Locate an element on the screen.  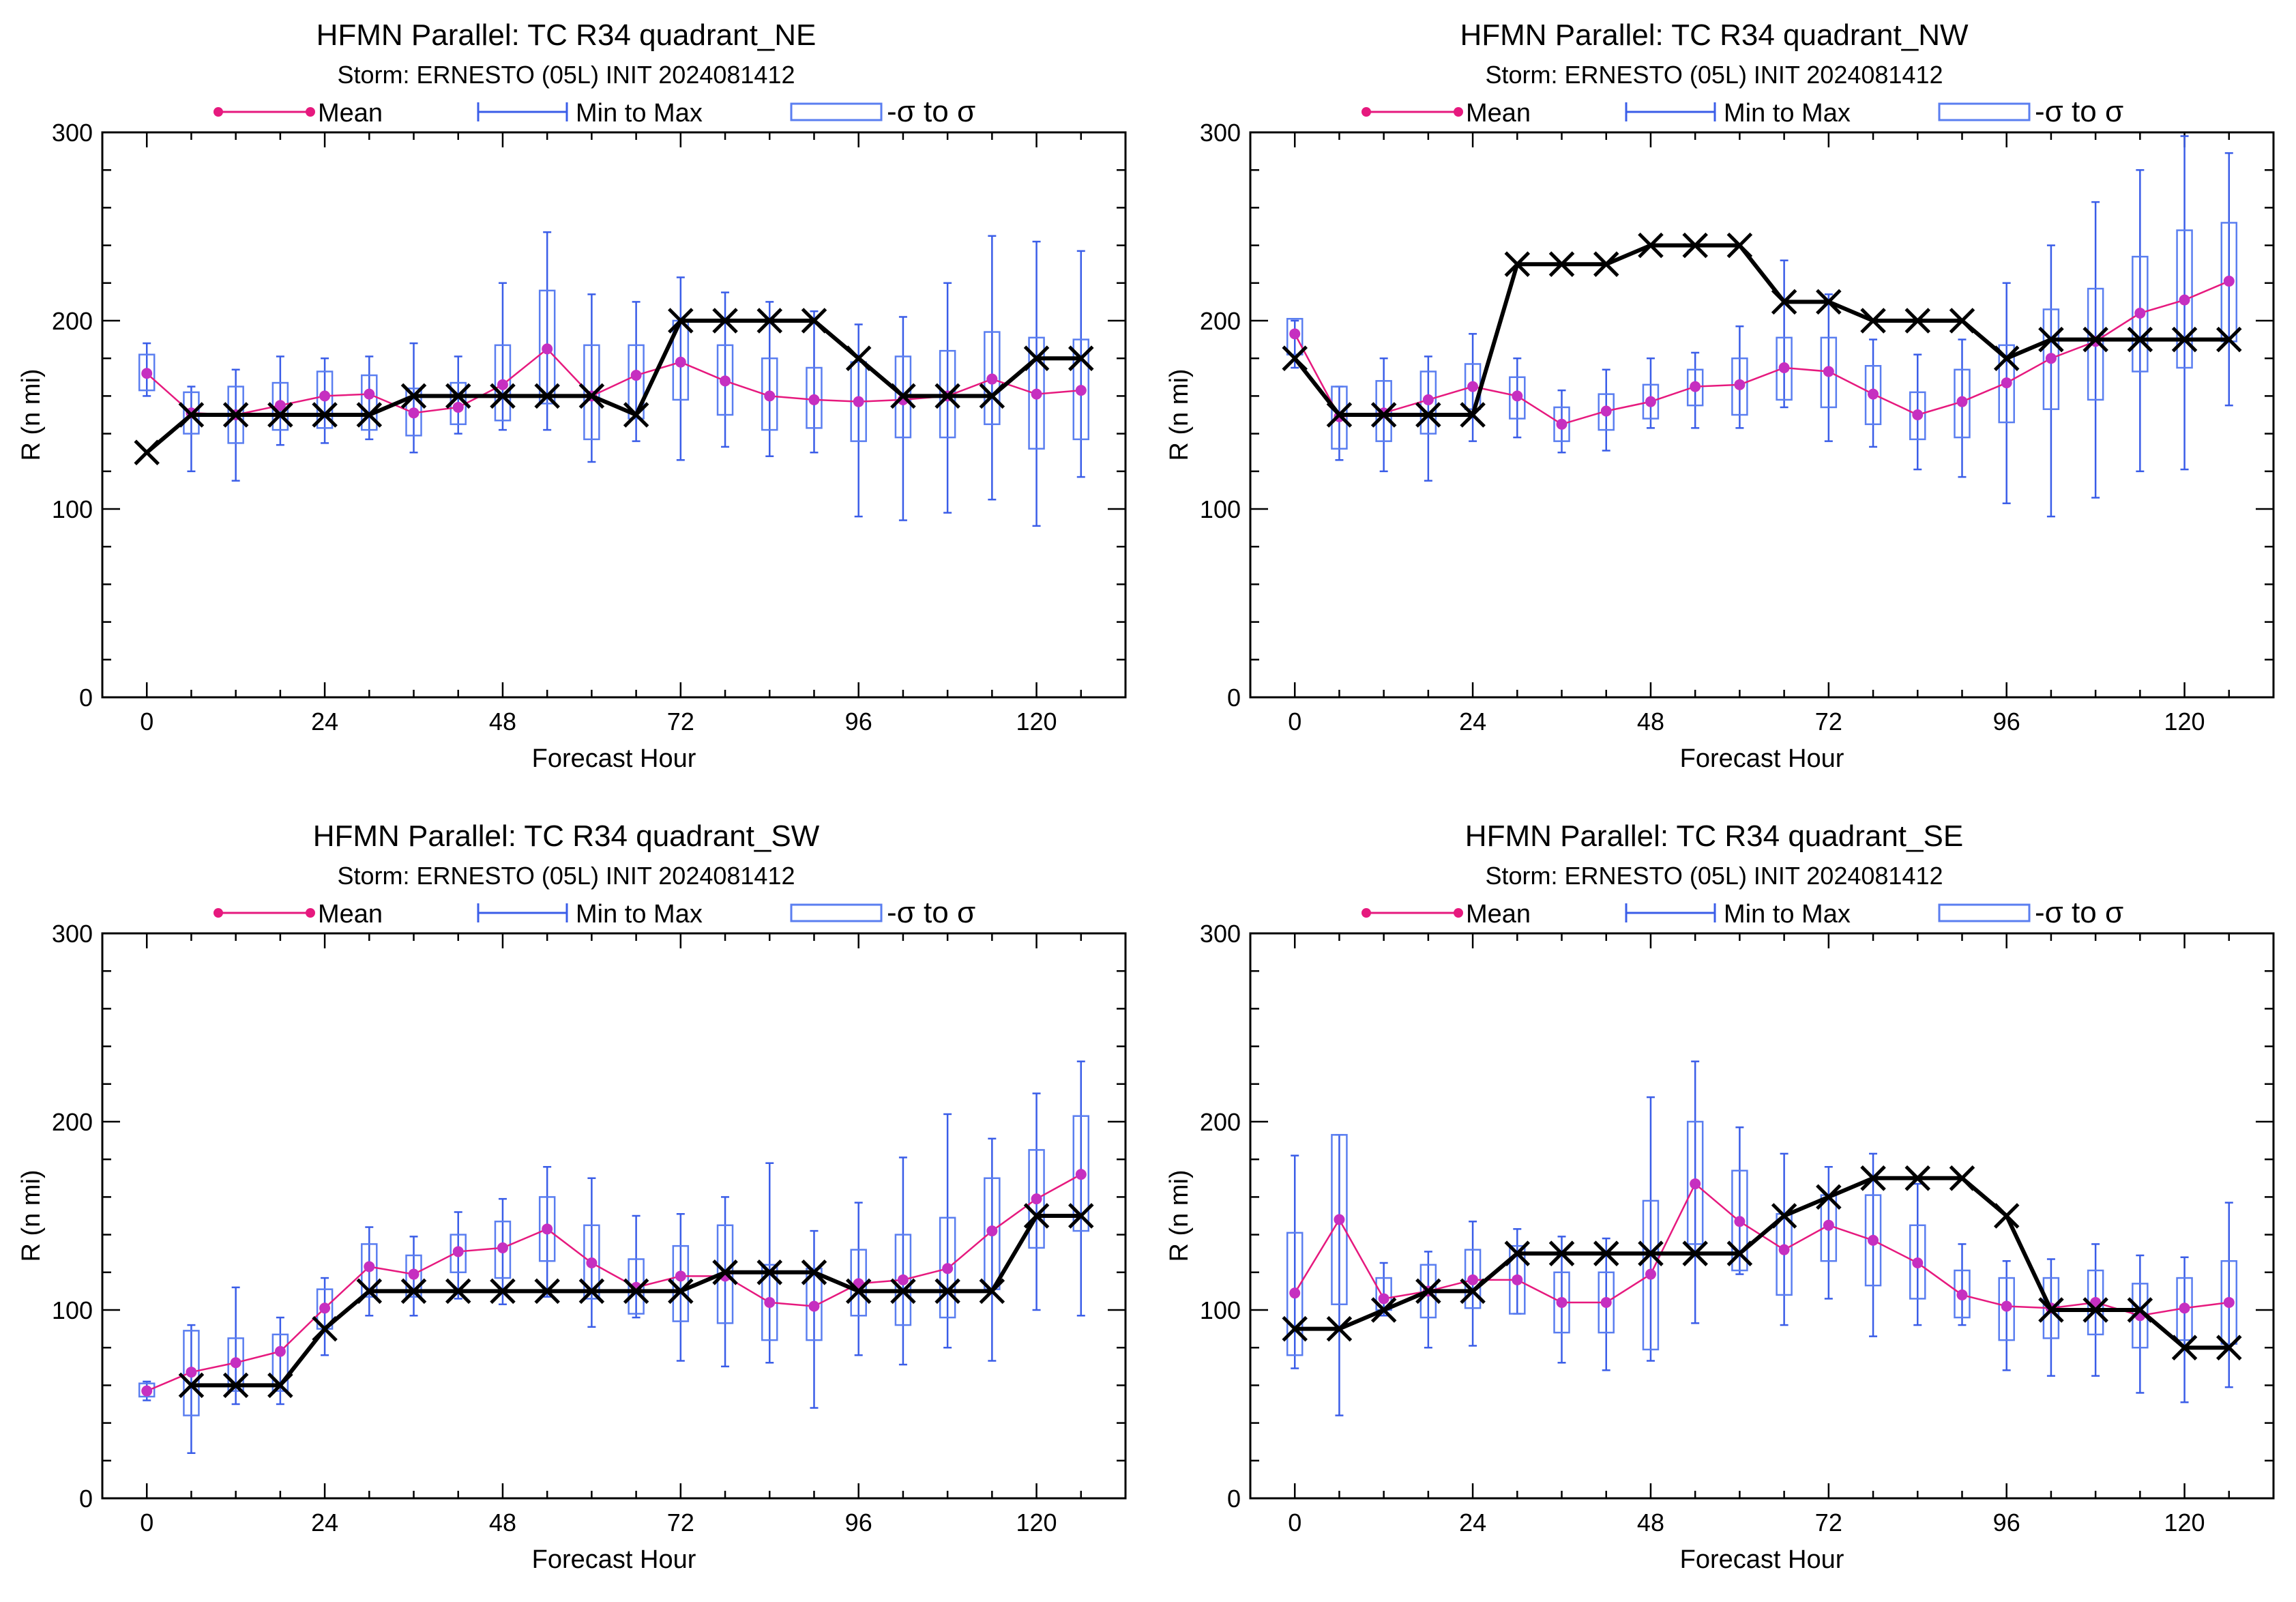
x-tick-label: 48 is located at coordinates (1651, 722).